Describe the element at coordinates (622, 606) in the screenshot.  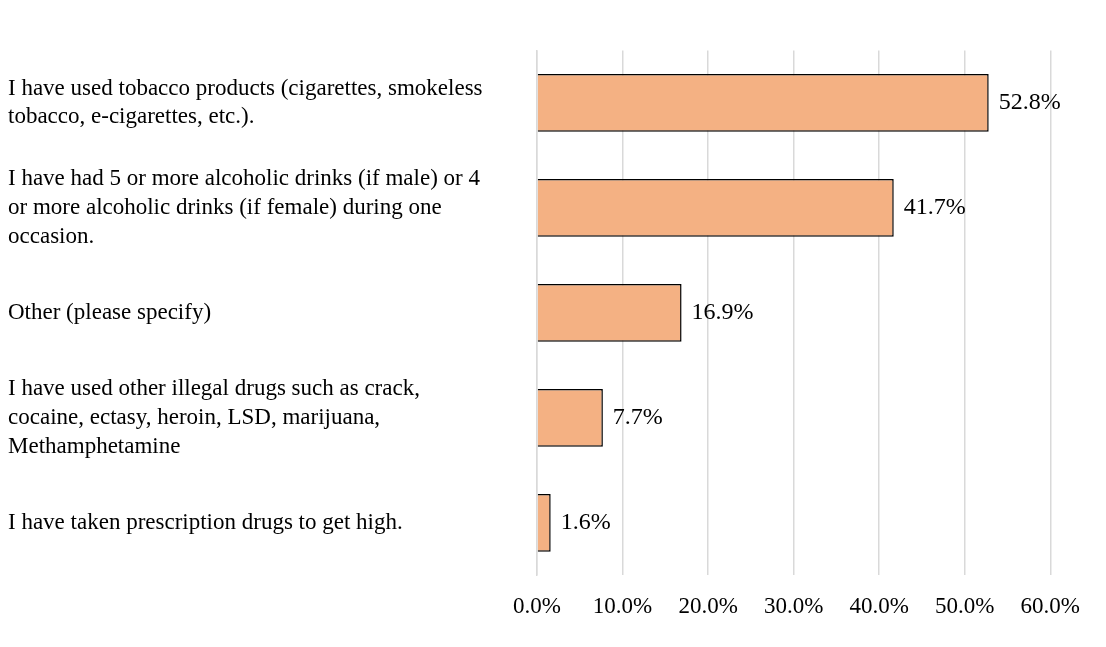
I see `x-tick-label: 10.0%` at that location.